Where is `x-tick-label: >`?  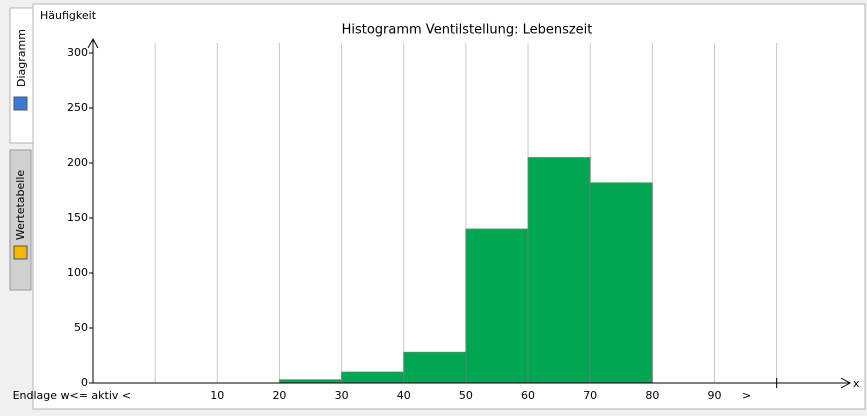 x-tick-label: > is located at coordinates (746, 395).